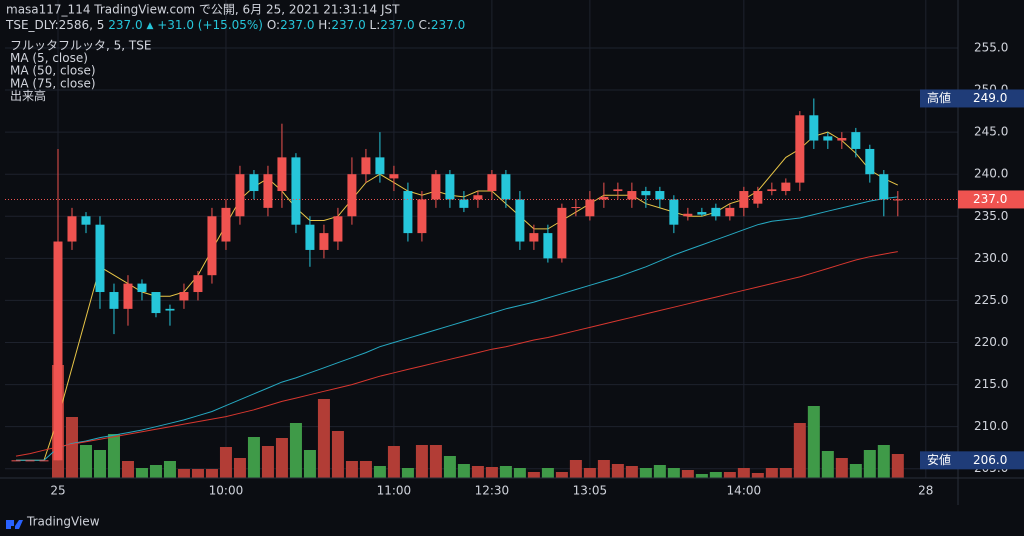 The width and height of the screenshot is (1024, 536). I want to click on x-tick-label: 13:05, so click(590, 491).